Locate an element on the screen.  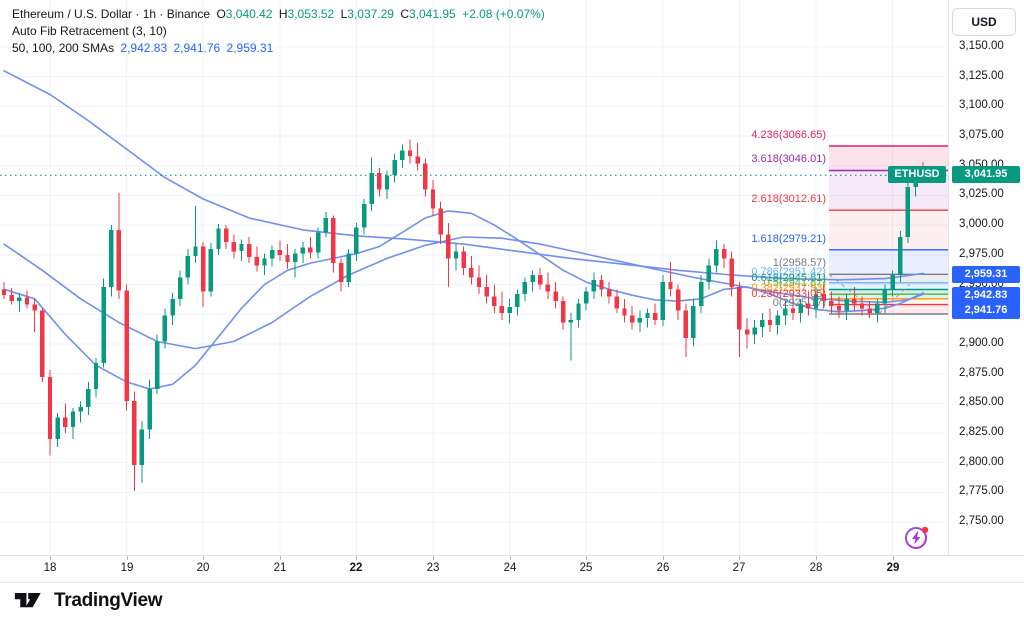
price-tick-label: 3,100.00 is located at coordinates (981, 105).